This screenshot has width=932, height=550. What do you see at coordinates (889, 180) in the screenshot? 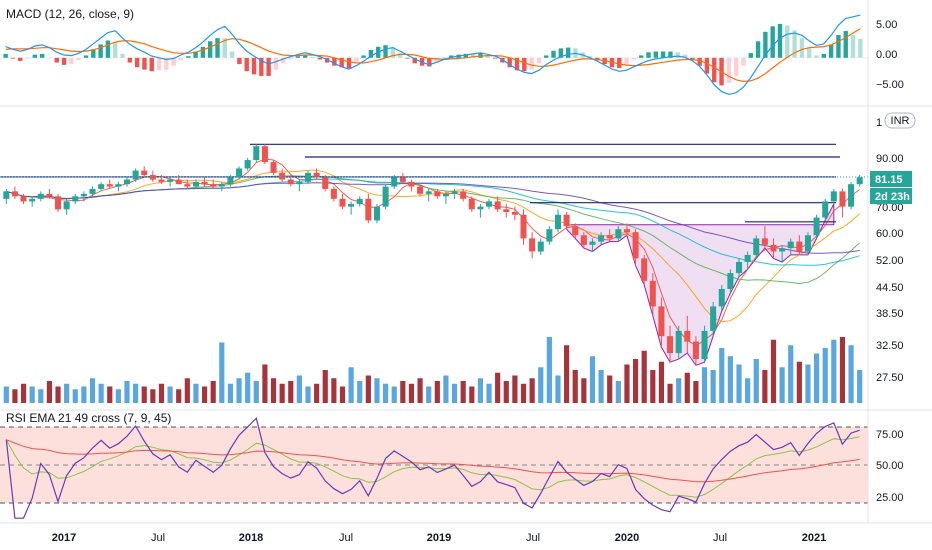
I see `last-price-value: 81.15` at bounding box center [889, 180].